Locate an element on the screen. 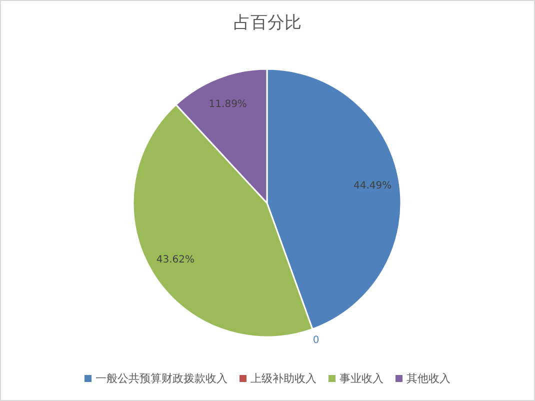 The image size is (535, 401). data-label: 43.62% is located at coordinates (175, 260).